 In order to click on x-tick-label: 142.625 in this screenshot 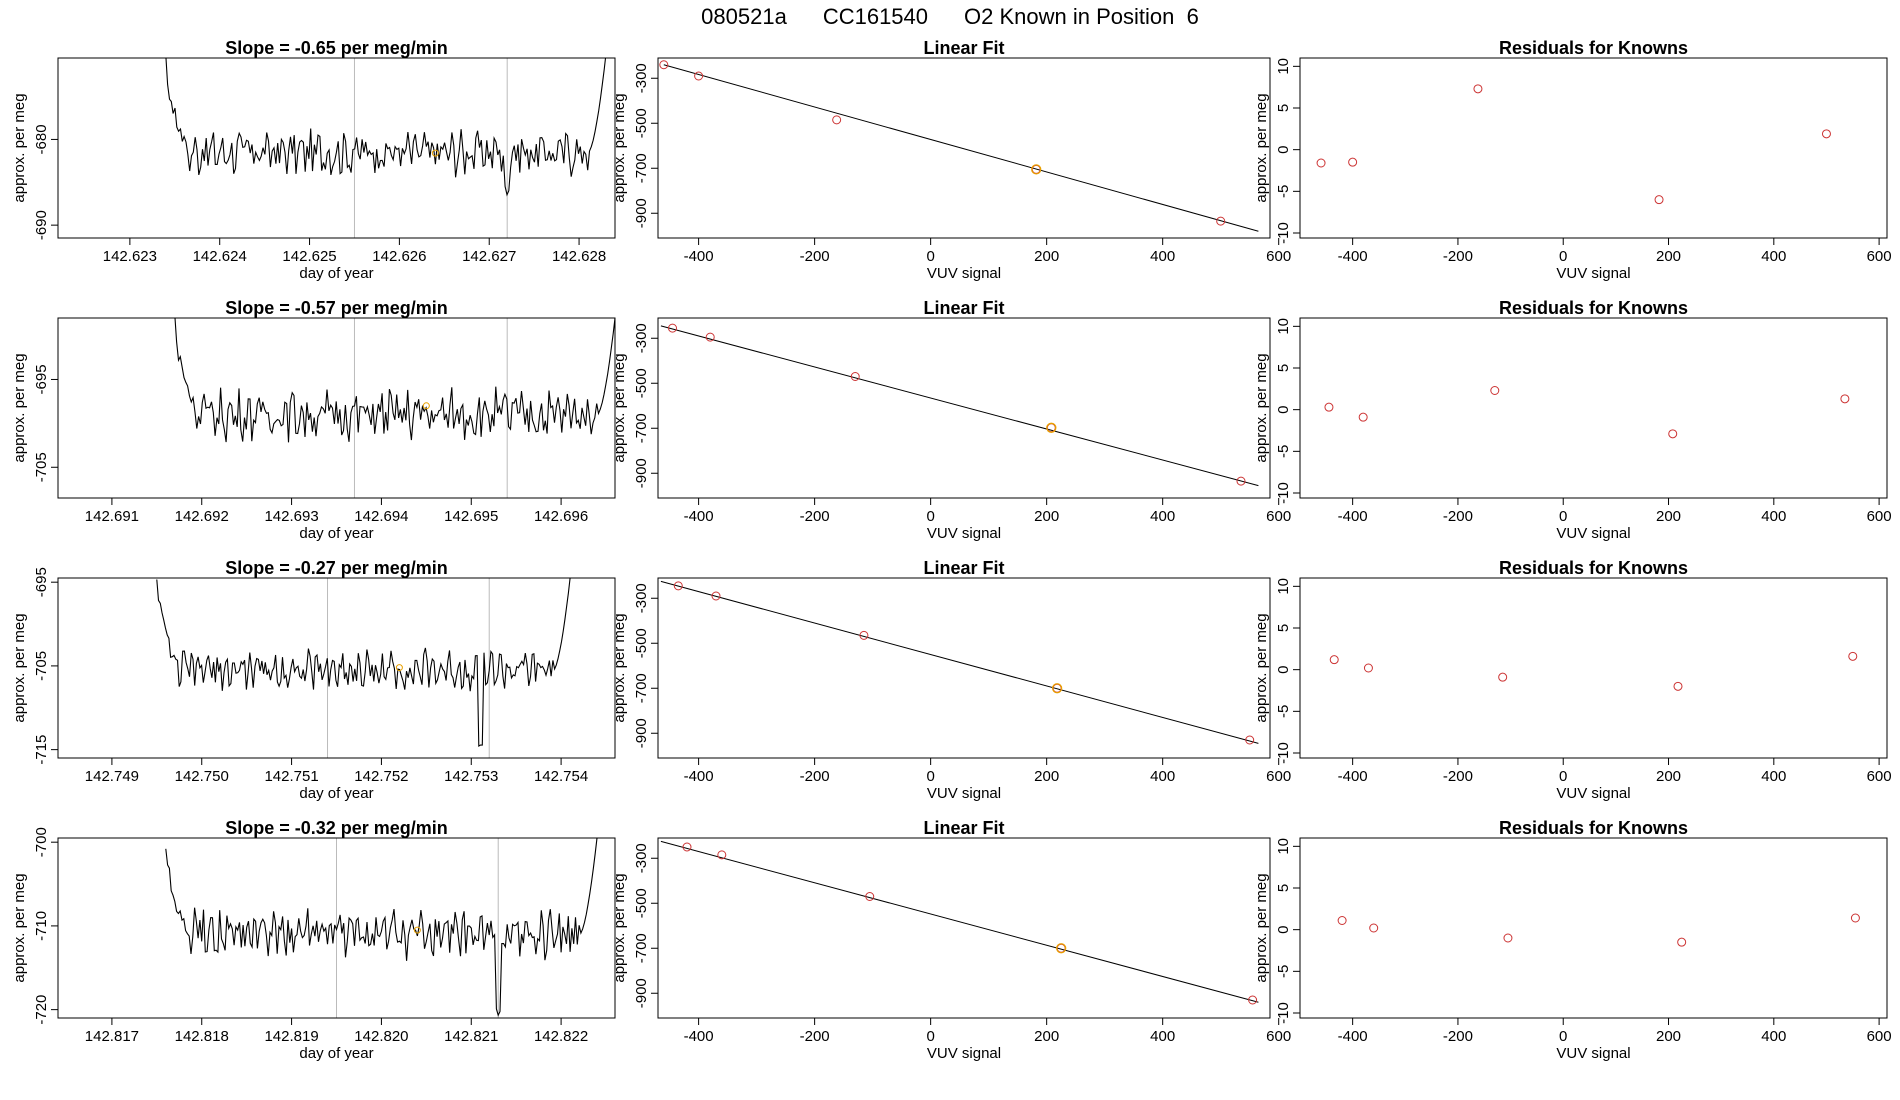, I will do `click(309, 256)`.